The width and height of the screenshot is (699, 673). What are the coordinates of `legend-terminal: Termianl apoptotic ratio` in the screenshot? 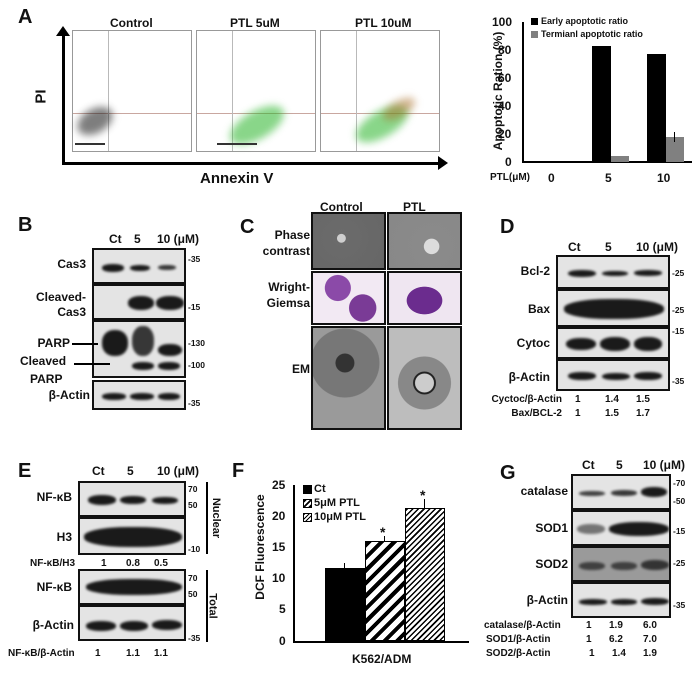 It's located at (592, 34).